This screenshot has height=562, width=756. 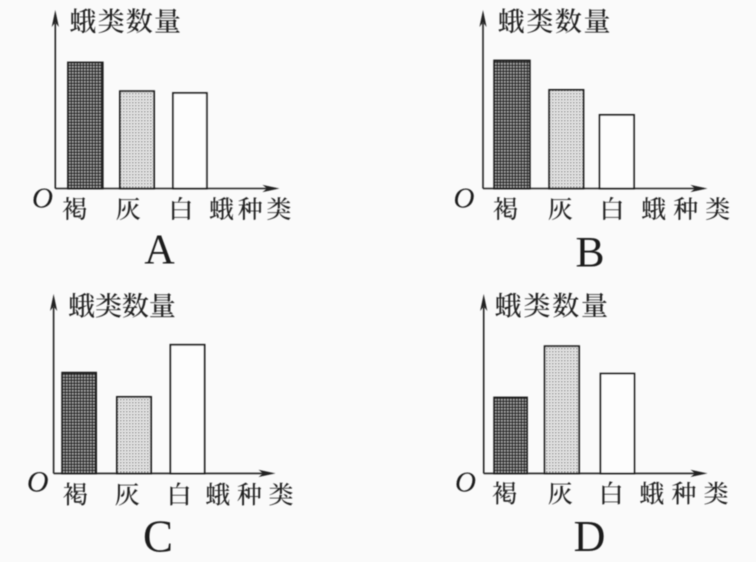 What do you see at coordinates (590, 536) in the screenshot?
I see `svg-text: D` at bounding box center [590, 536].